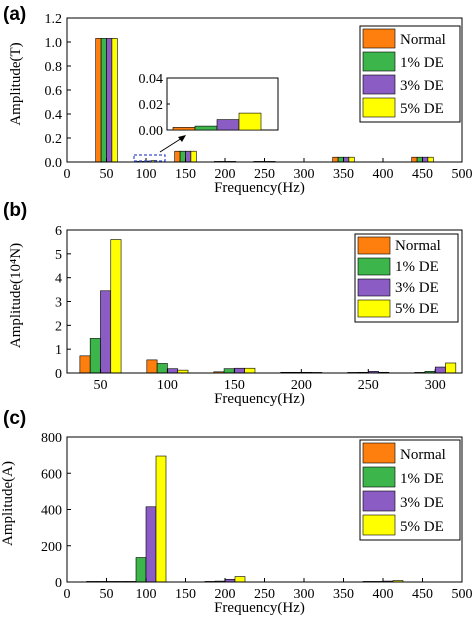 This screenshot has height=620, width=474. What do you see at coordinates (54, 91) in the screenshot?
I see `y-tick-label: 0.6` at bounding box center [54, 91].